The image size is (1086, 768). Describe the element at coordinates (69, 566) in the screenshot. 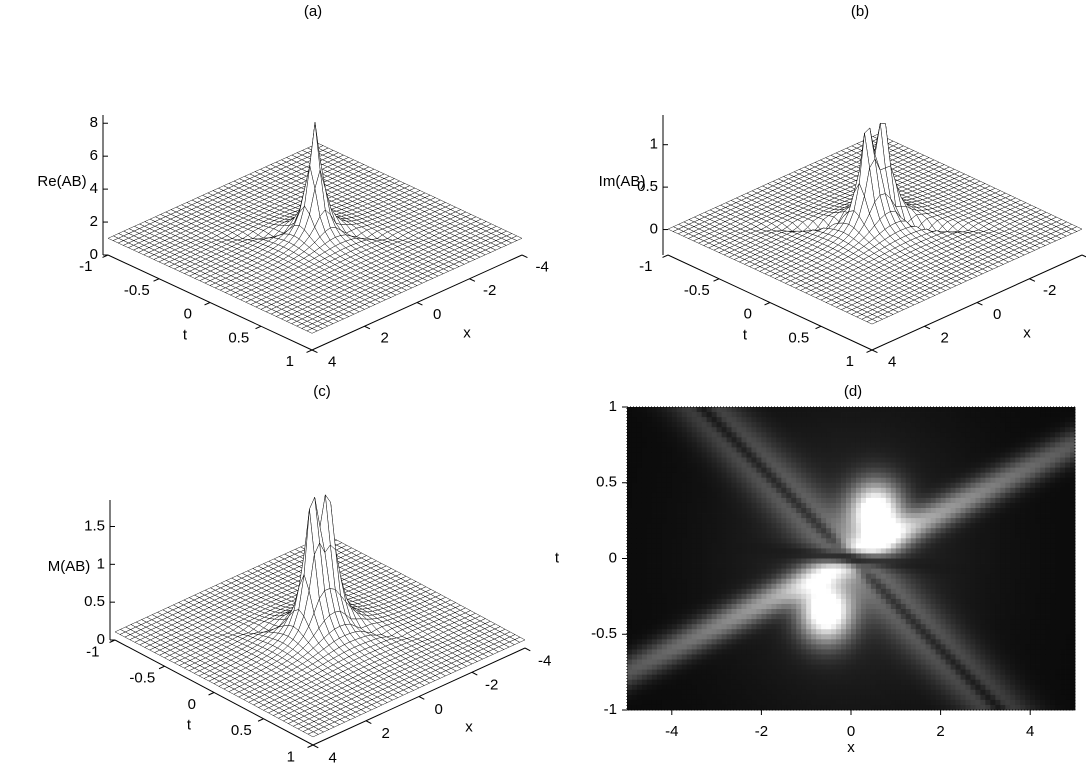

I see `z-axis-label: M(AB)` at that location.